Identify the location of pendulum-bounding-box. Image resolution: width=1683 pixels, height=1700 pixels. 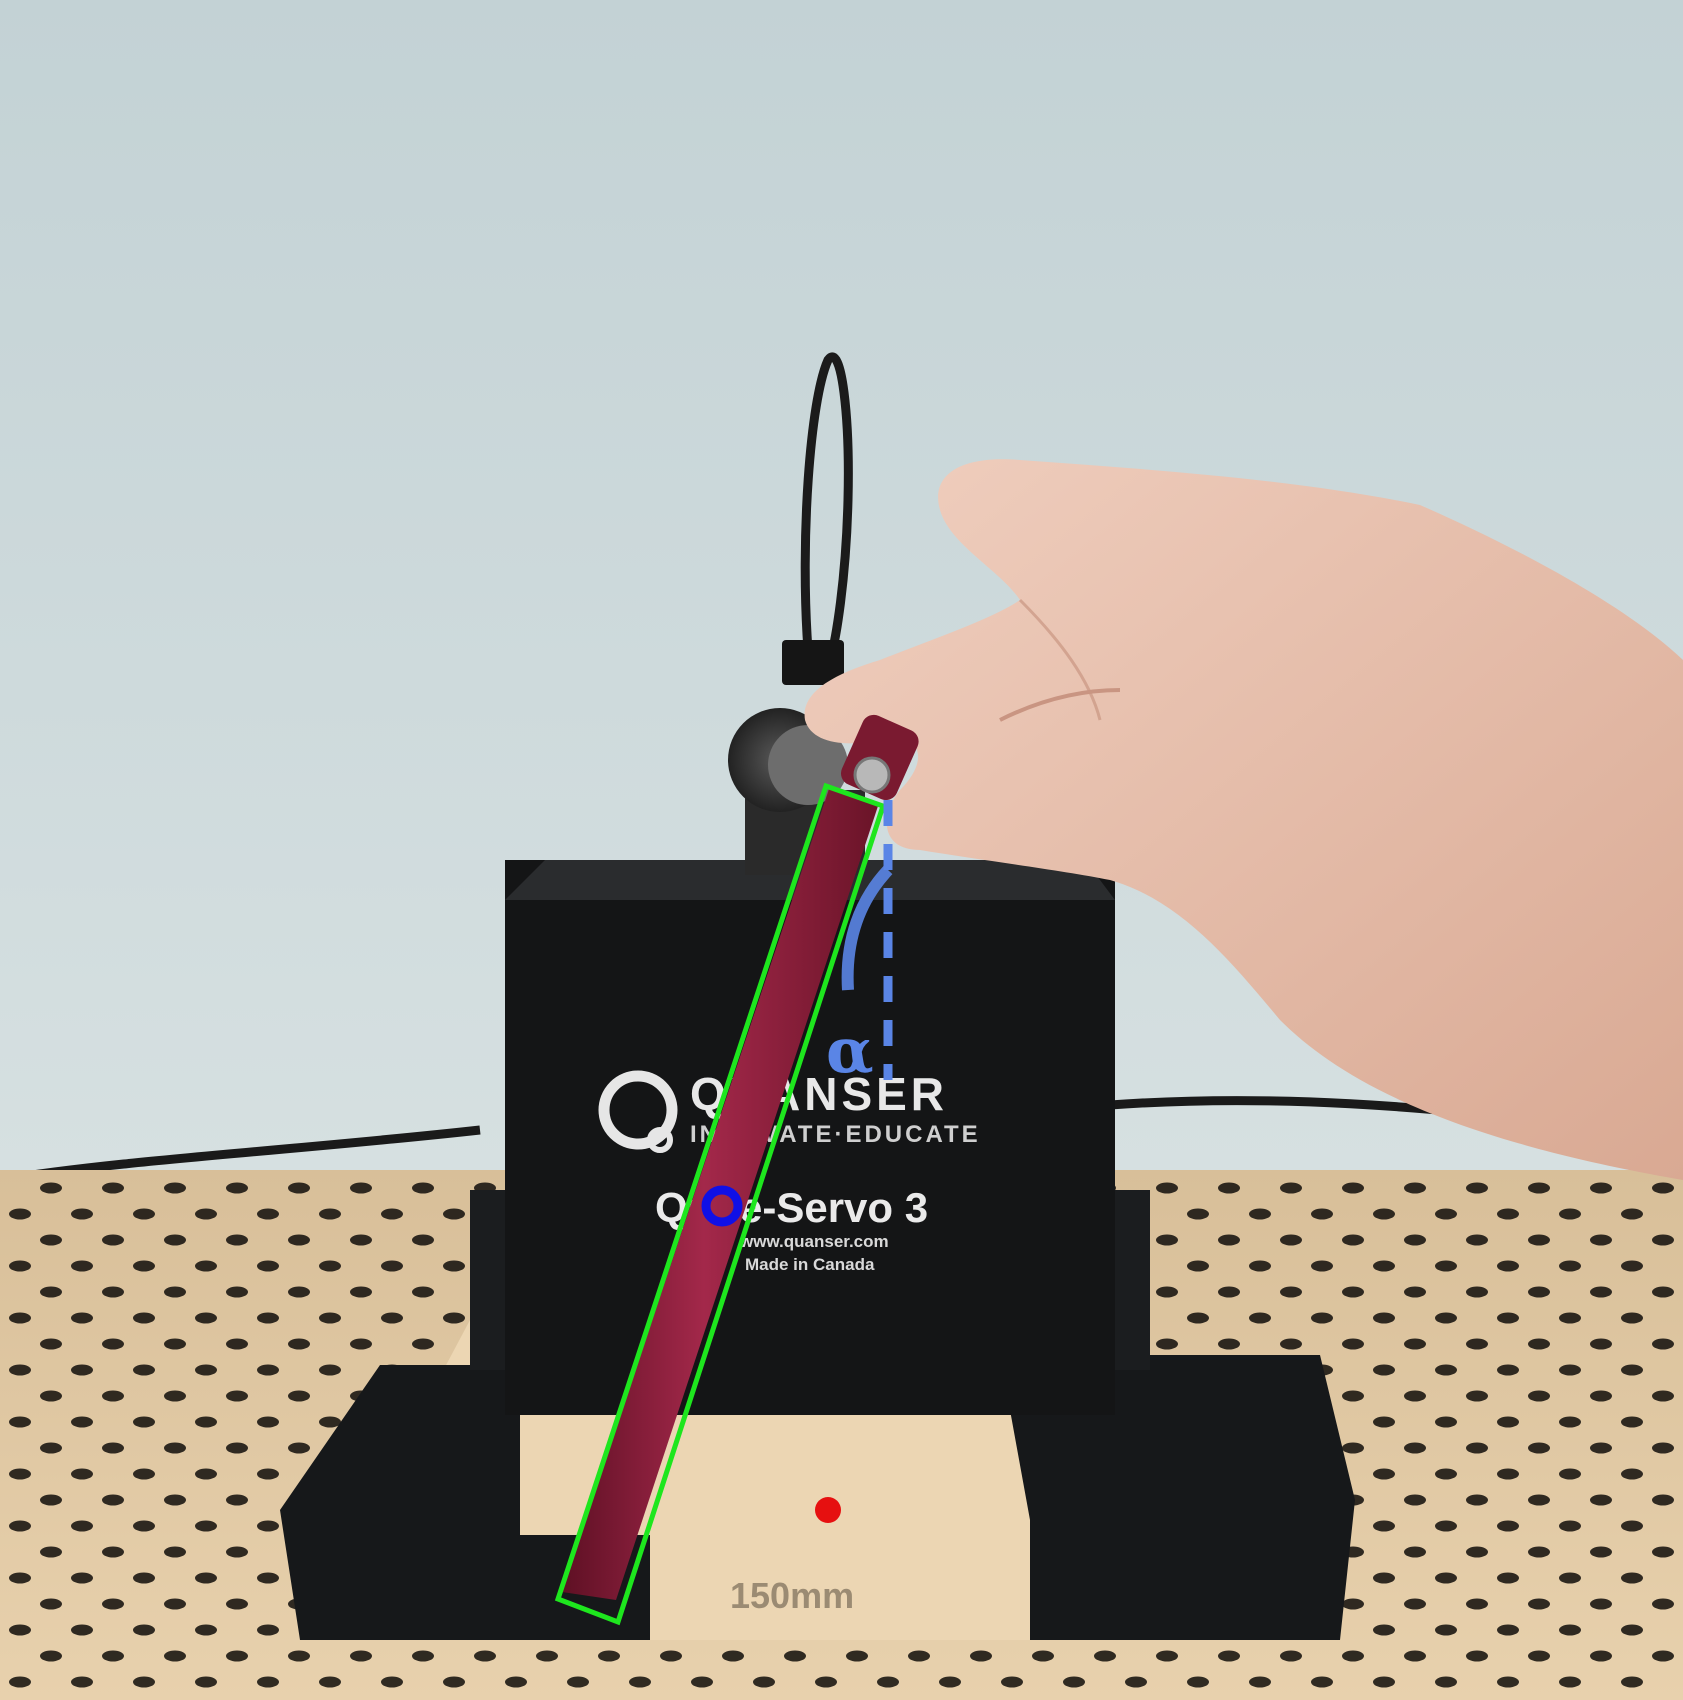
(720, 1204).